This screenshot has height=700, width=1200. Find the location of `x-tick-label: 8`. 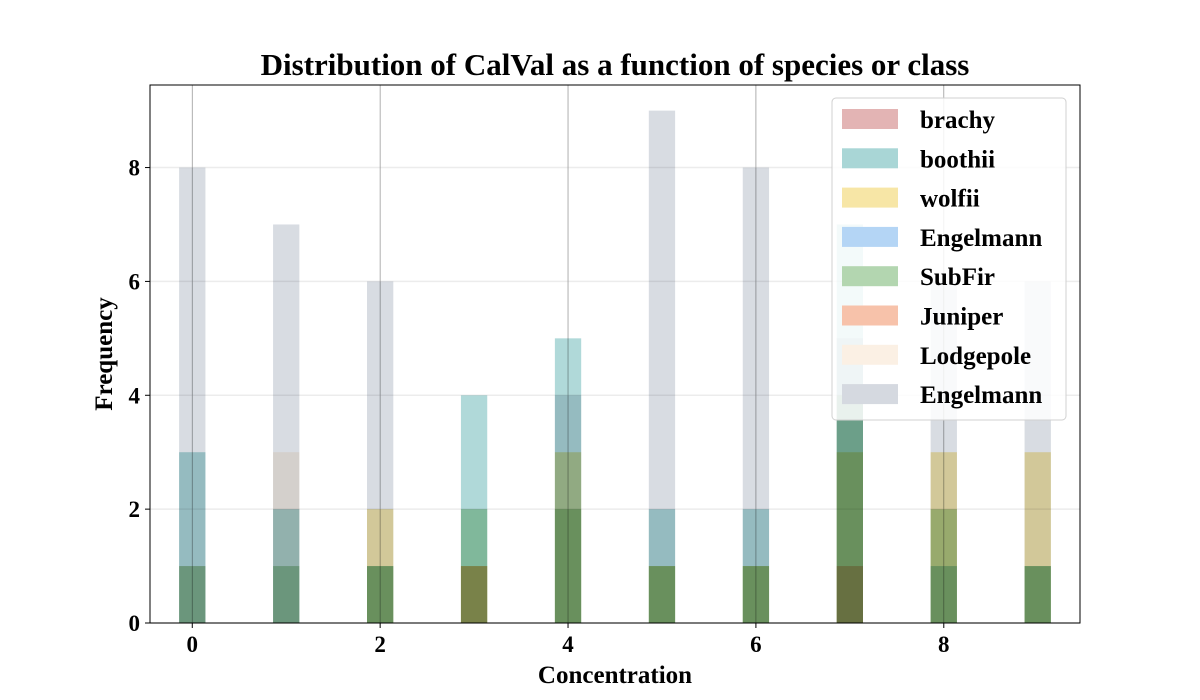

x-tick-label: 8 is located at coordinates (944, 644).